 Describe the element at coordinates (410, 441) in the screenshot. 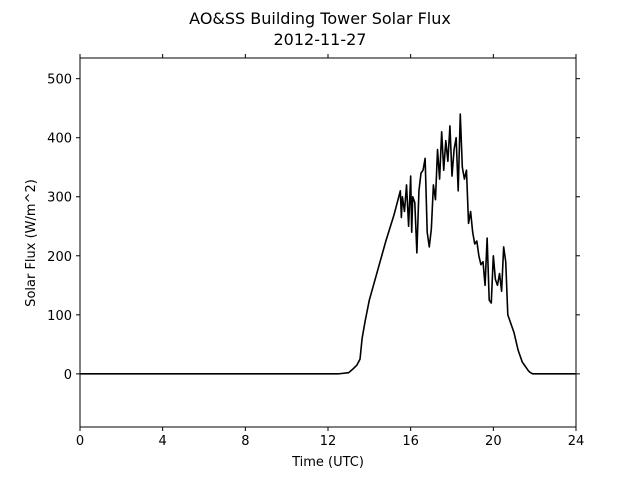

I see `x-tick-label: 16` at that location.